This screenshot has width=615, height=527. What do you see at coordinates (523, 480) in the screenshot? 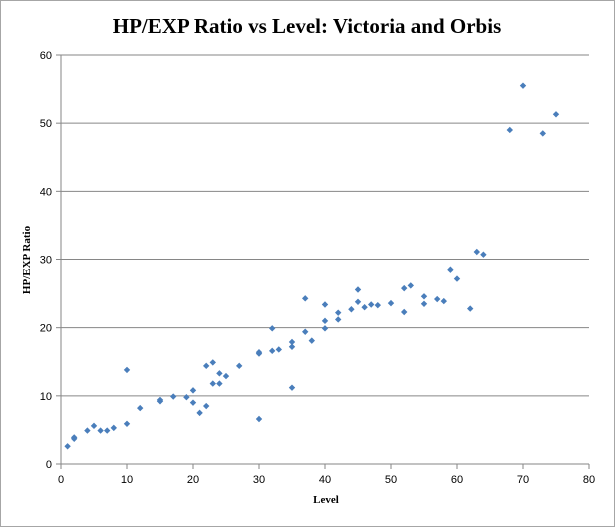
I see `x-tick-label: 70` at bounding box center [523, 480].